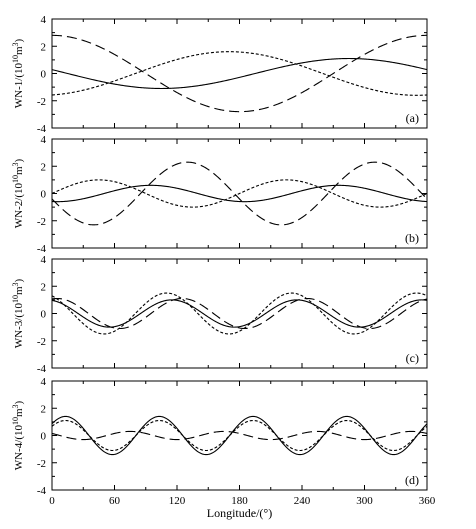 The height and width of the screenshot is (529, 476). Describe the element at coordinates (239, 501) in the screenshot. I see `x-tick-label: 180` at that location.